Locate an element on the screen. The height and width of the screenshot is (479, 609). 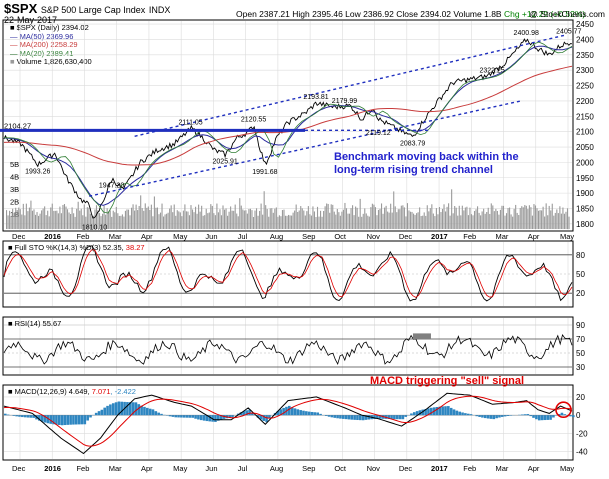
price-data-label: 1993.26 is located at coordinates (37, 171).